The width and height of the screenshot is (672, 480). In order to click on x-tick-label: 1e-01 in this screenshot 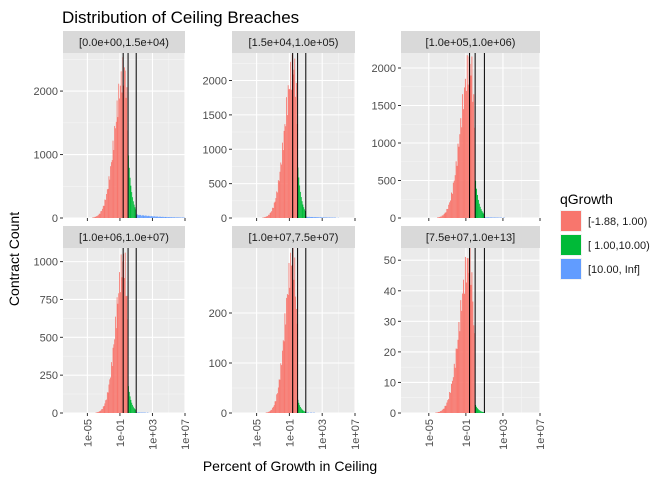, I will do `click(290, 433)`.